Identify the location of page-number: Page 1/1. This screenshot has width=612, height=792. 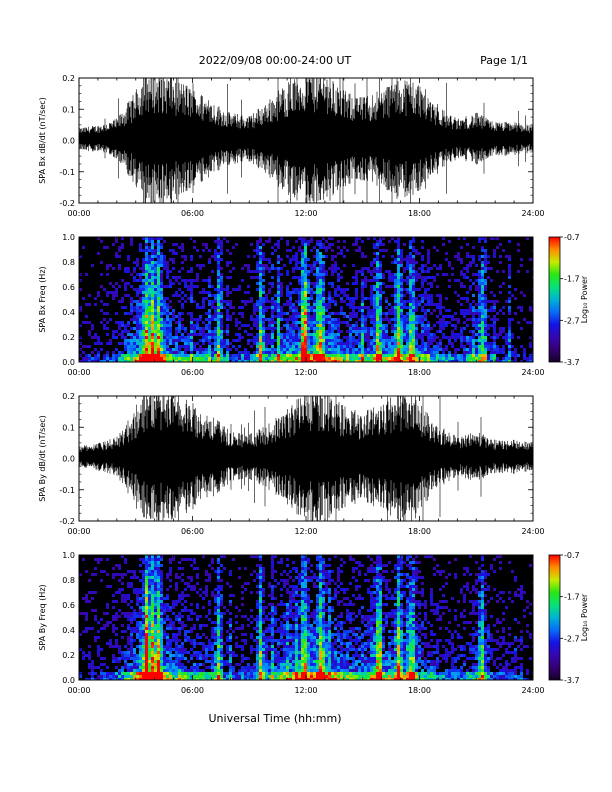
(504, 60).